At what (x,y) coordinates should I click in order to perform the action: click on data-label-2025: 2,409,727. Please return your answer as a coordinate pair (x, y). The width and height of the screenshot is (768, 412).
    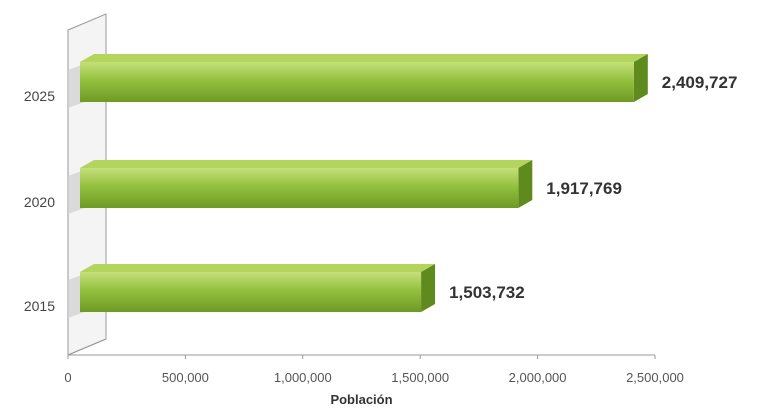
    Looking at the image, I should click on (700, 82).